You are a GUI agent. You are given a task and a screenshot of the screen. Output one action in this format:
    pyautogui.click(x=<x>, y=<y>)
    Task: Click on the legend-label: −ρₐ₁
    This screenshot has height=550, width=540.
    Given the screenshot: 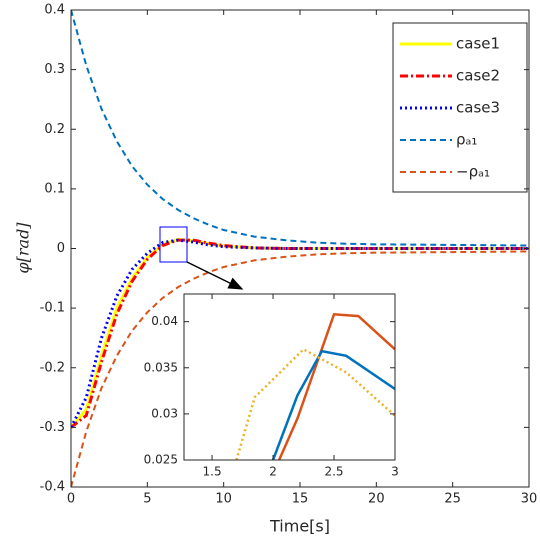 What is the action you would take?
    pyautogui.click(x=473, y=172)
    